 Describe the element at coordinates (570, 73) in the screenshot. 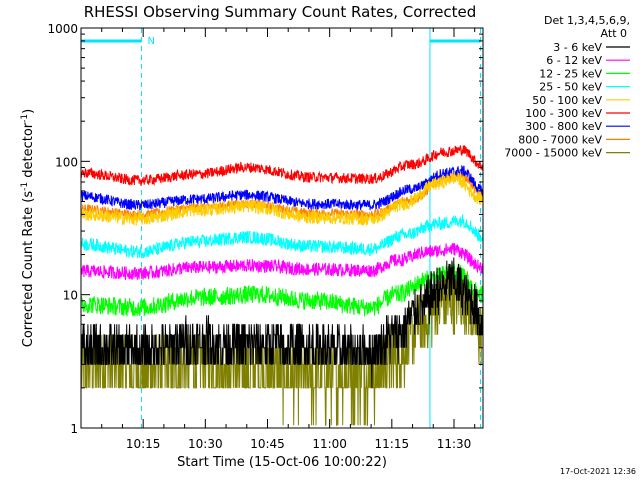

I see `legend-entry-label: 12 - 25 keV` at that location.